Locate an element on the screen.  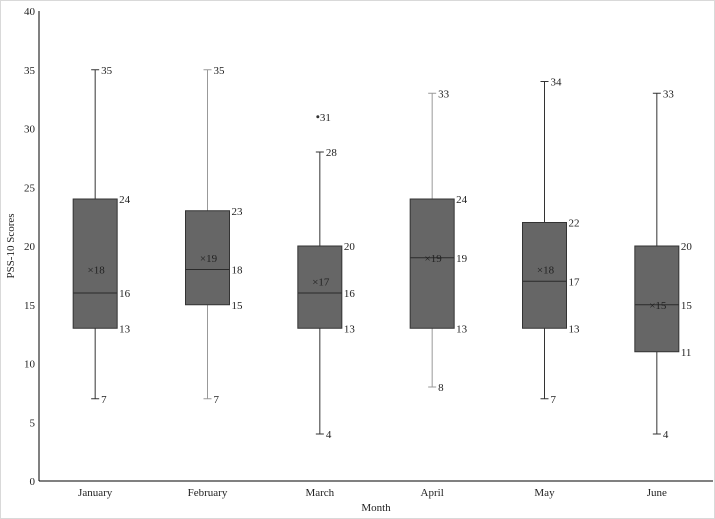
y-tick-label: 10 is located at coordinates (30, 365).